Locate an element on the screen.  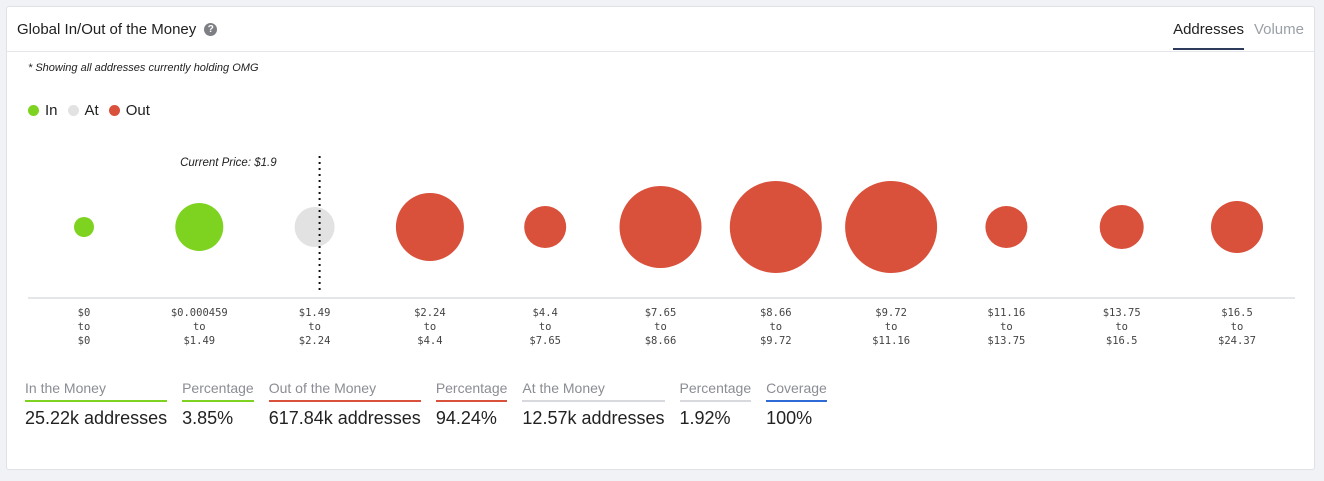
legend-item-at: At is located at coordinates (83, 110).